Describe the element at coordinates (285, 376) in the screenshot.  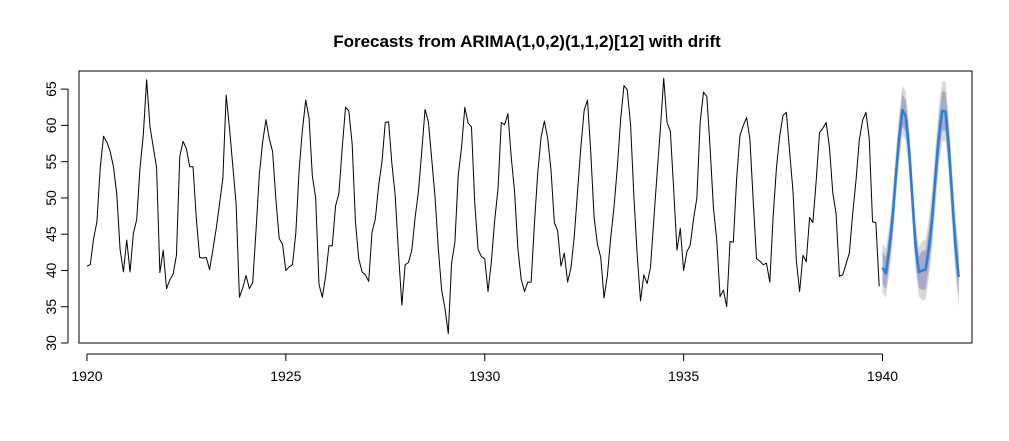
I see `x-tick-label: 1925` at that location.